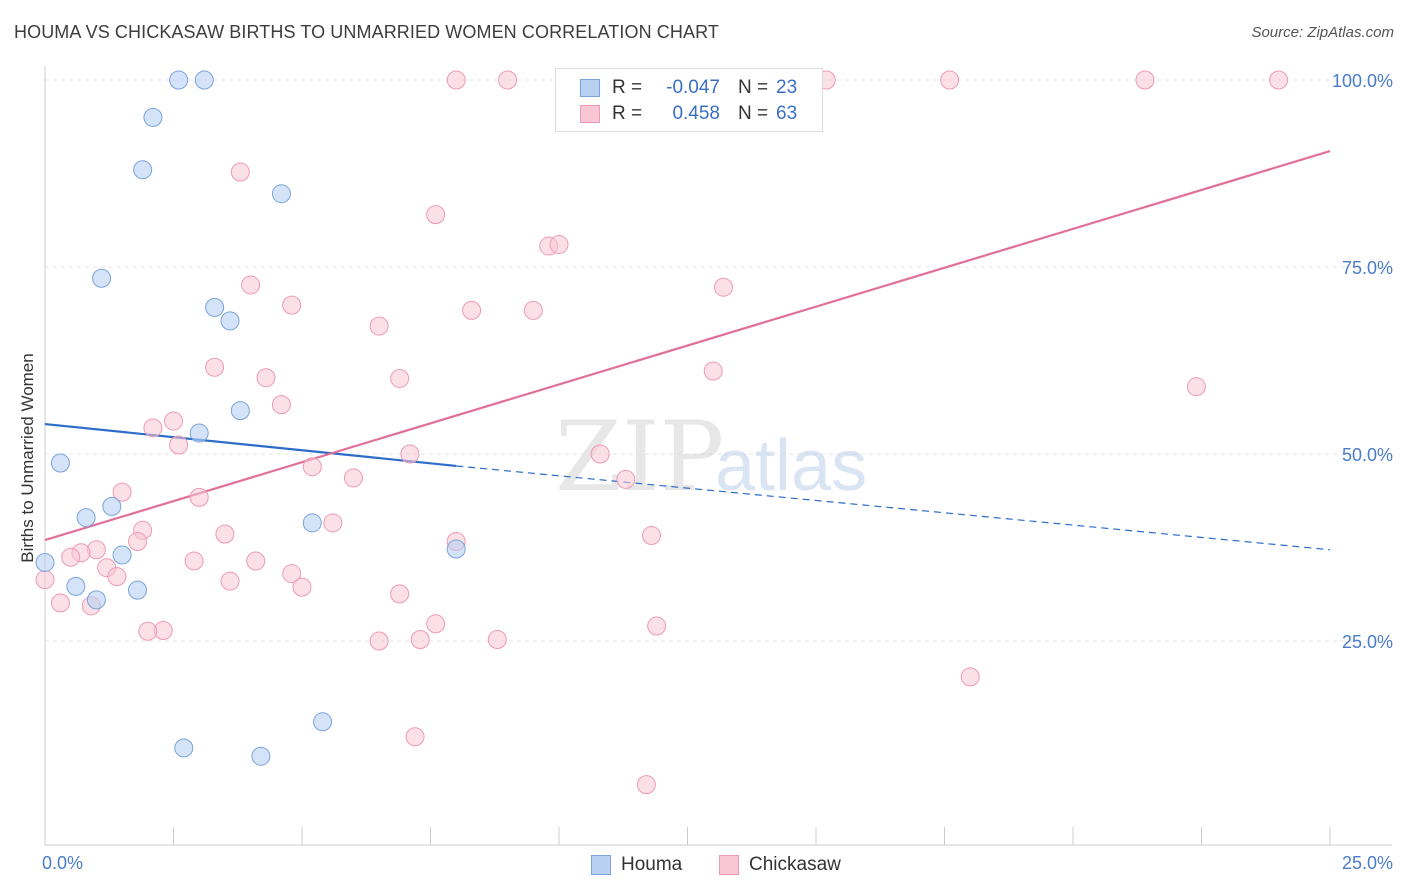 This screenshot has width=1406, height=892. What do you see at coordinates (601, 865) in the screenshot?
I see `bottom-houma-swatch` at bounding box center [601, 865].